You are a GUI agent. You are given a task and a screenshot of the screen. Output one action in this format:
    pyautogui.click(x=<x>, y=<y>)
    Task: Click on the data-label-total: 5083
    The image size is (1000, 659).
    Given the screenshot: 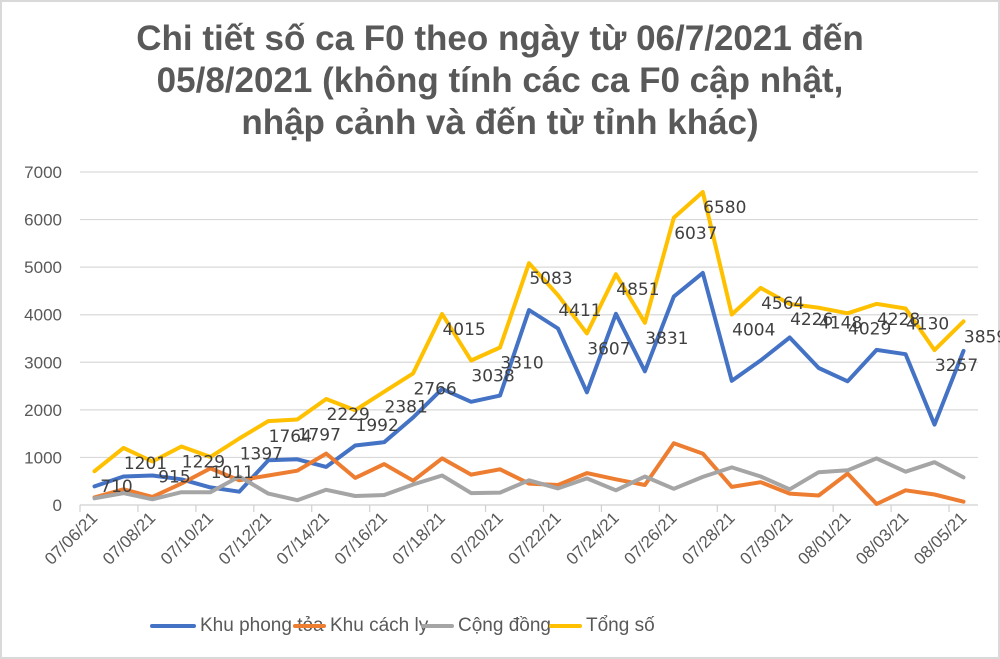 What is the action you would take?
    pyautogui.click(x=550, y=279)
    